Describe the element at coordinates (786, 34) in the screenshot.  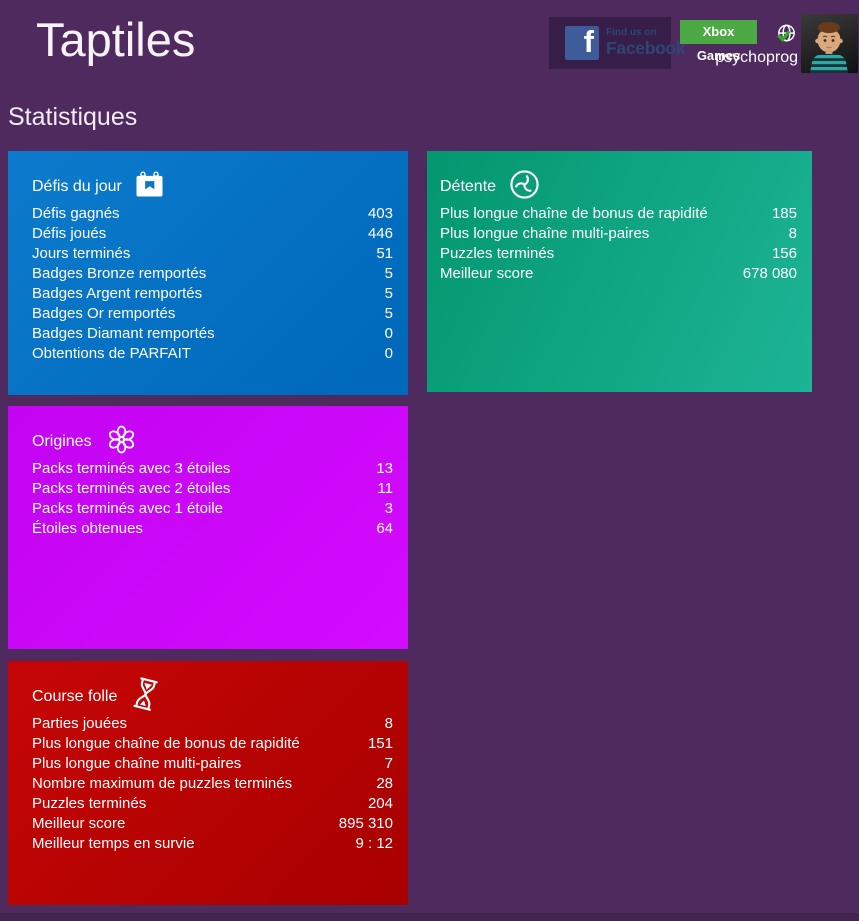
I see `online-presence-globe-icon` at that location.